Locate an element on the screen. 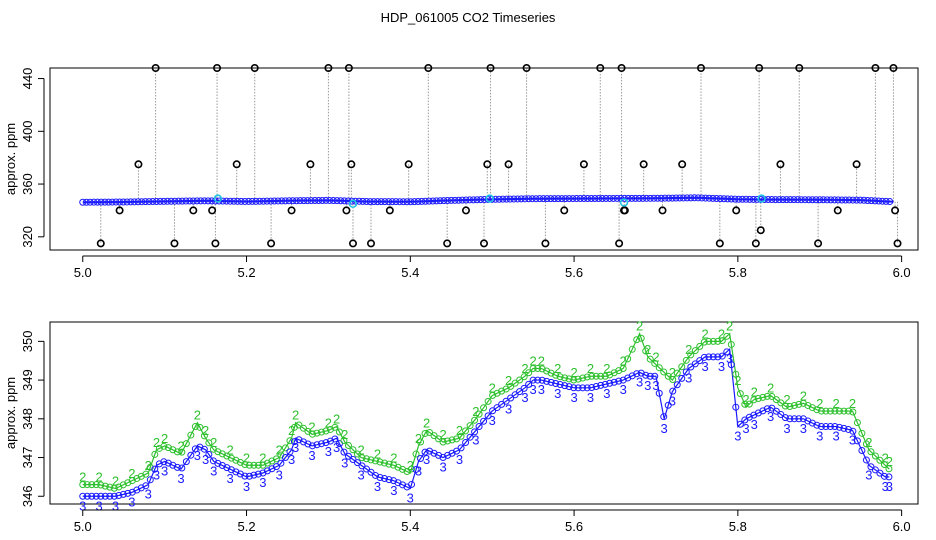  y-tick-label: 320 is located at coordinates (27, 237).